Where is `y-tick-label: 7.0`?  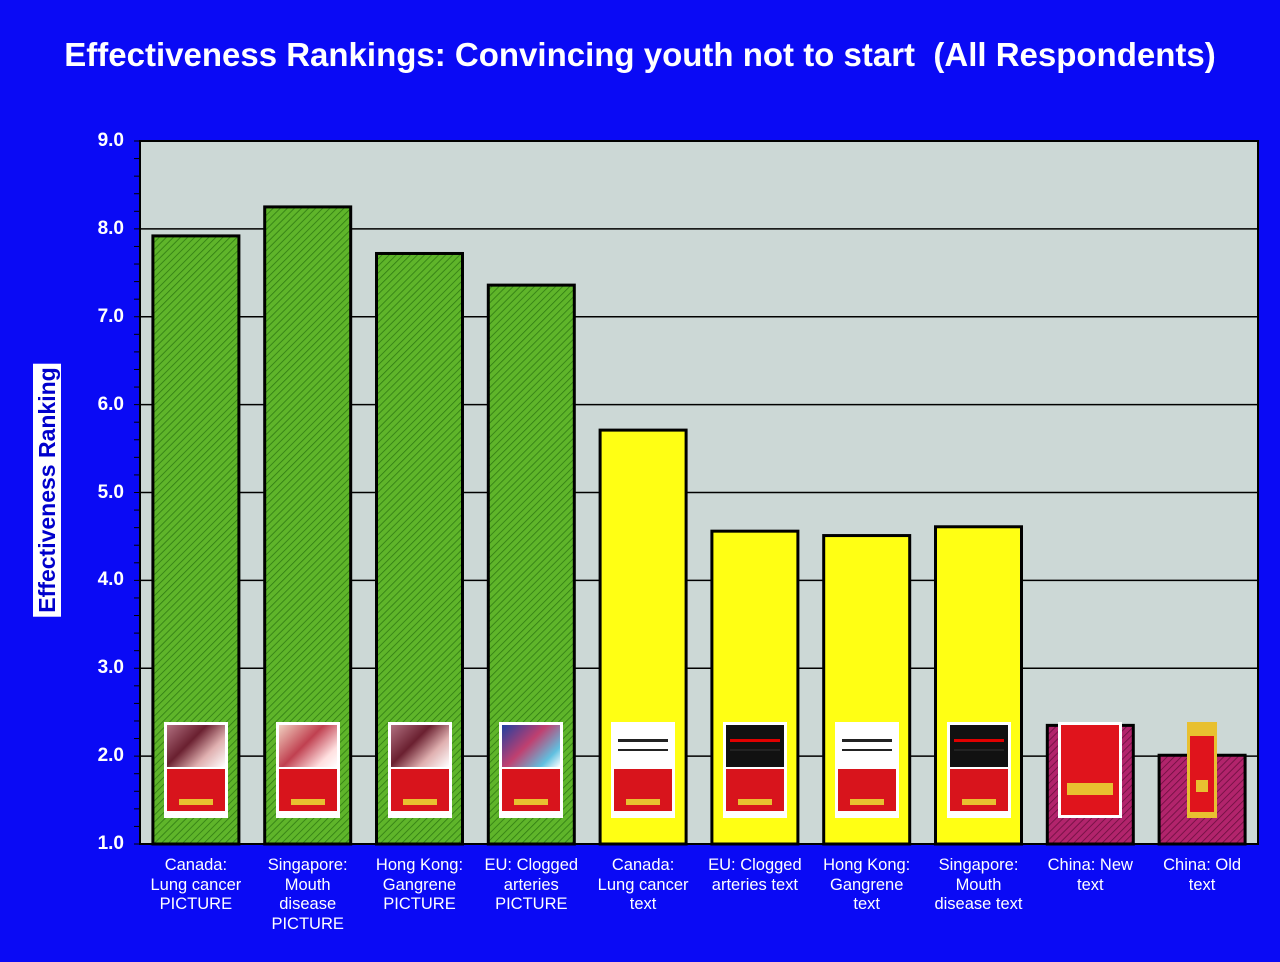
y-tick-label: 7.0 is located at coordinates (110, 316).